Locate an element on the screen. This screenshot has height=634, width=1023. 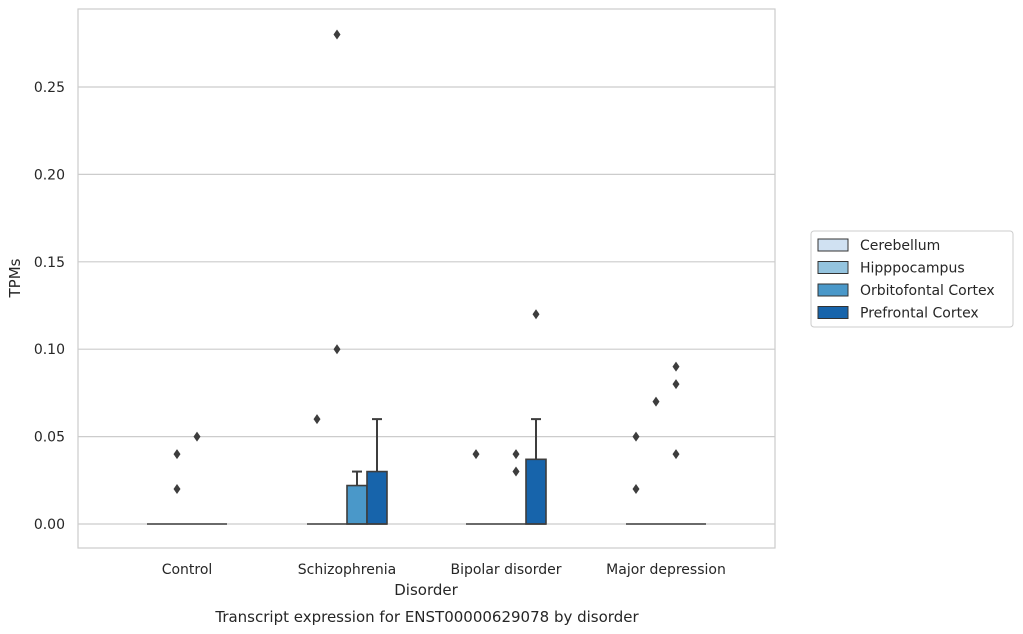
legend-frame is located at coordinates (912, 279).